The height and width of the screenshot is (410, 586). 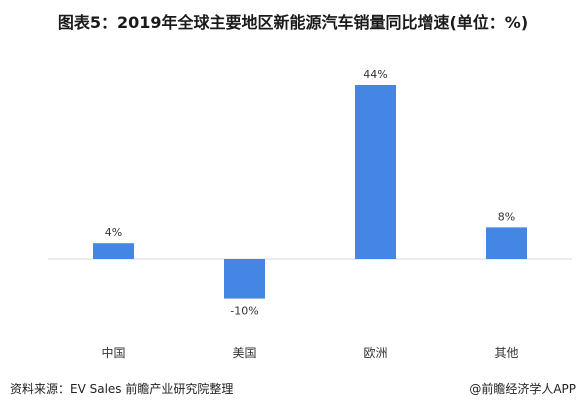 I want to click on category-label-1: 中国, so click(x=113, y=352).